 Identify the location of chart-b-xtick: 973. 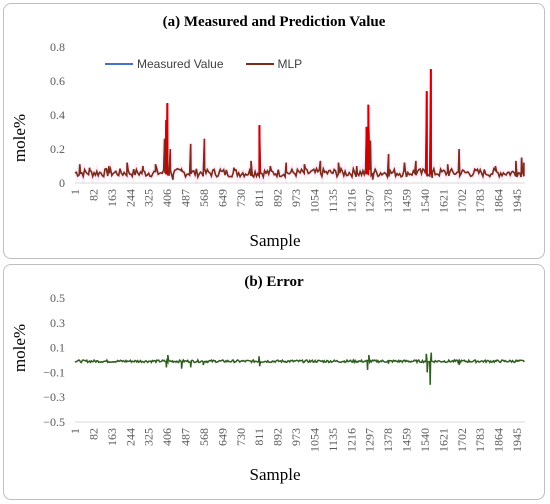
(296, 437).